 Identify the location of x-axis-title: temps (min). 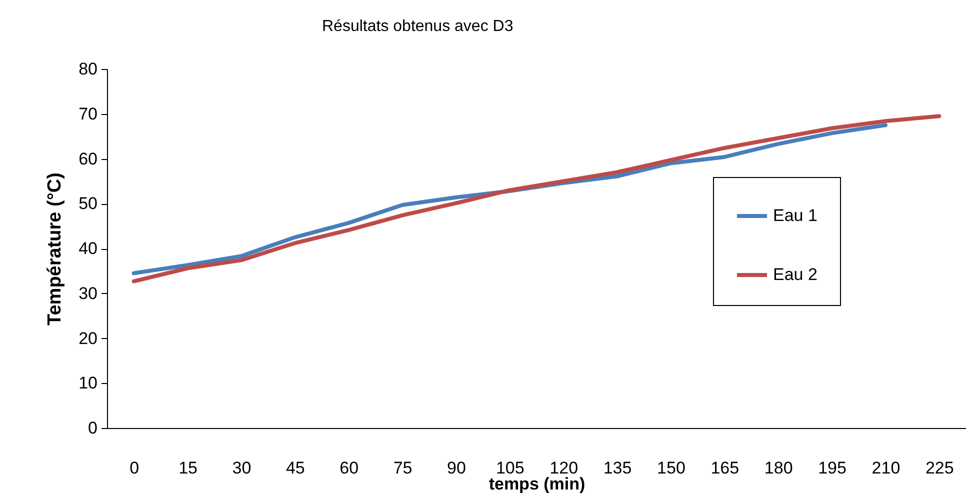
(537, 484).